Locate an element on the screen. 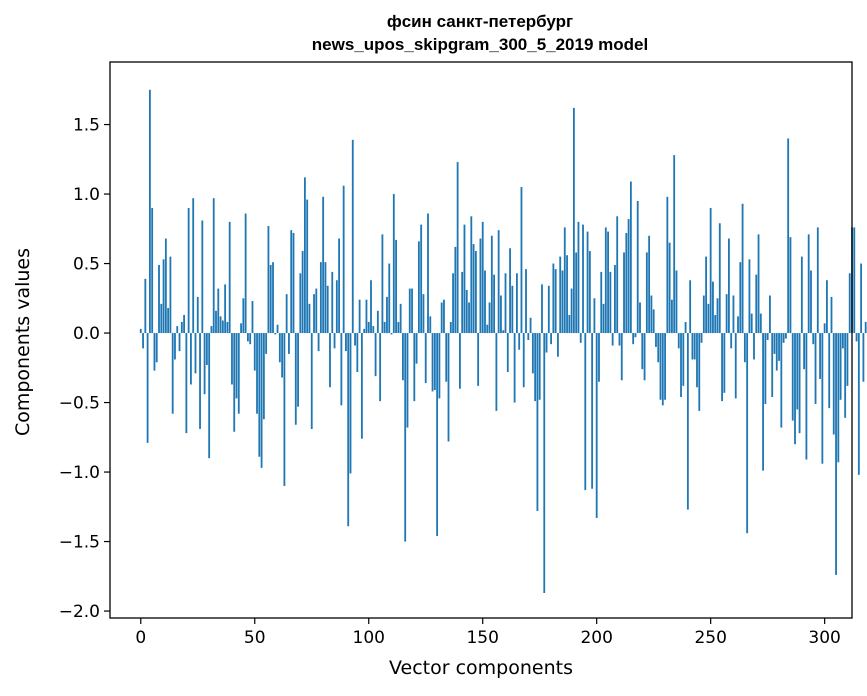  x-tick-label: 300 is located at coordinates (824, 638).